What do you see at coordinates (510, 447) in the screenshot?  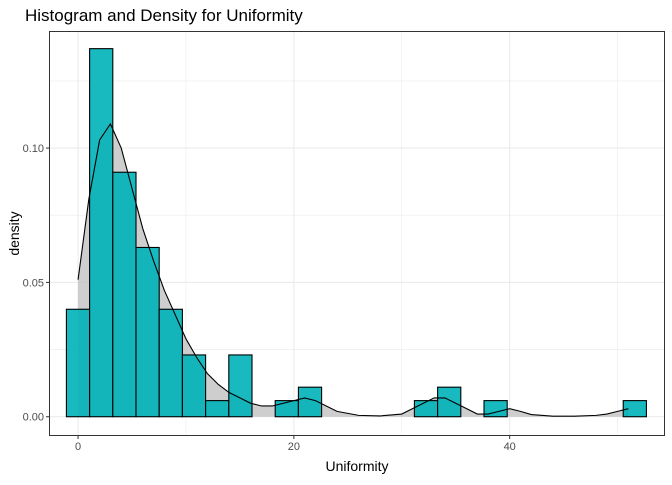 I see `x-tick-label: 40` at bounding box center [510, 447].